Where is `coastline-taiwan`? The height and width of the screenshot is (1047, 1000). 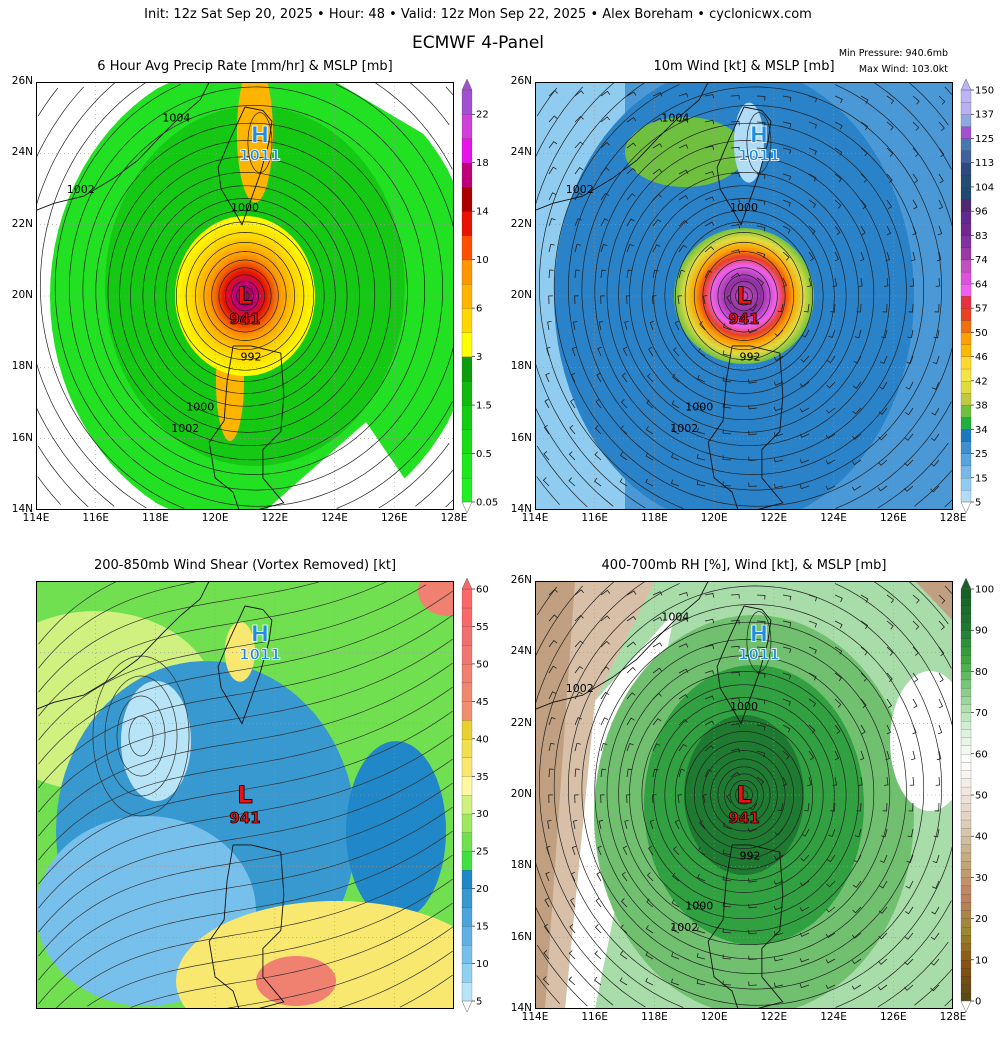 coastline-taiwan is located at coordinates (245, 665).